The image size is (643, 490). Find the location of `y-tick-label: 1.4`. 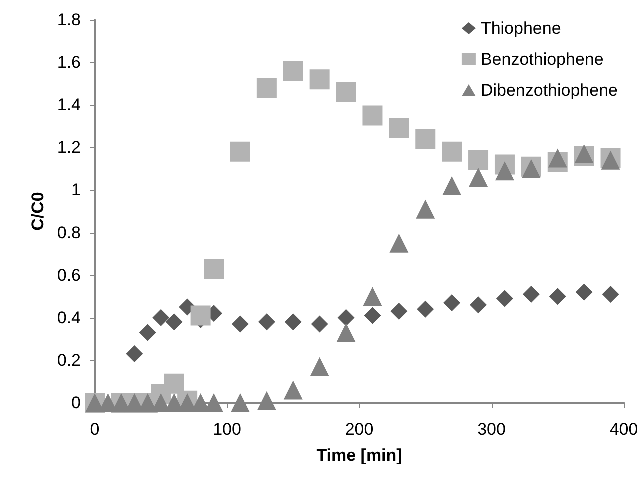

y-tick-label: 1.4 is located at coordinates (69, 105).